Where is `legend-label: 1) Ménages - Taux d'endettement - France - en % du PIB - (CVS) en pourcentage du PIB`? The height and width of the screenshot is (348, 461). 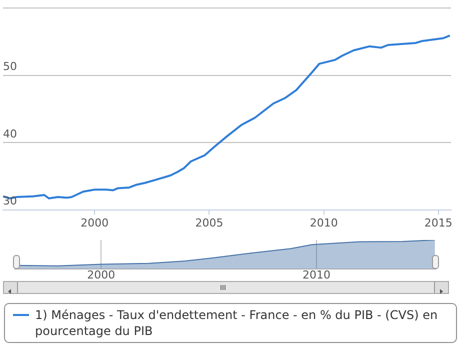
legend-label: 1) Ménages - Taux d'endettement - France - en % du PIB - (CVS) en pourcentage du PIB is located at coordinates (237, 323).